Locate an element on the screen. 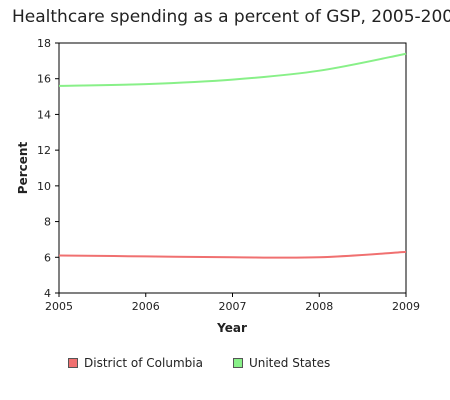 The image size is (450, 400). x-tick-label: 2006 is located at coordinates (146, 306).